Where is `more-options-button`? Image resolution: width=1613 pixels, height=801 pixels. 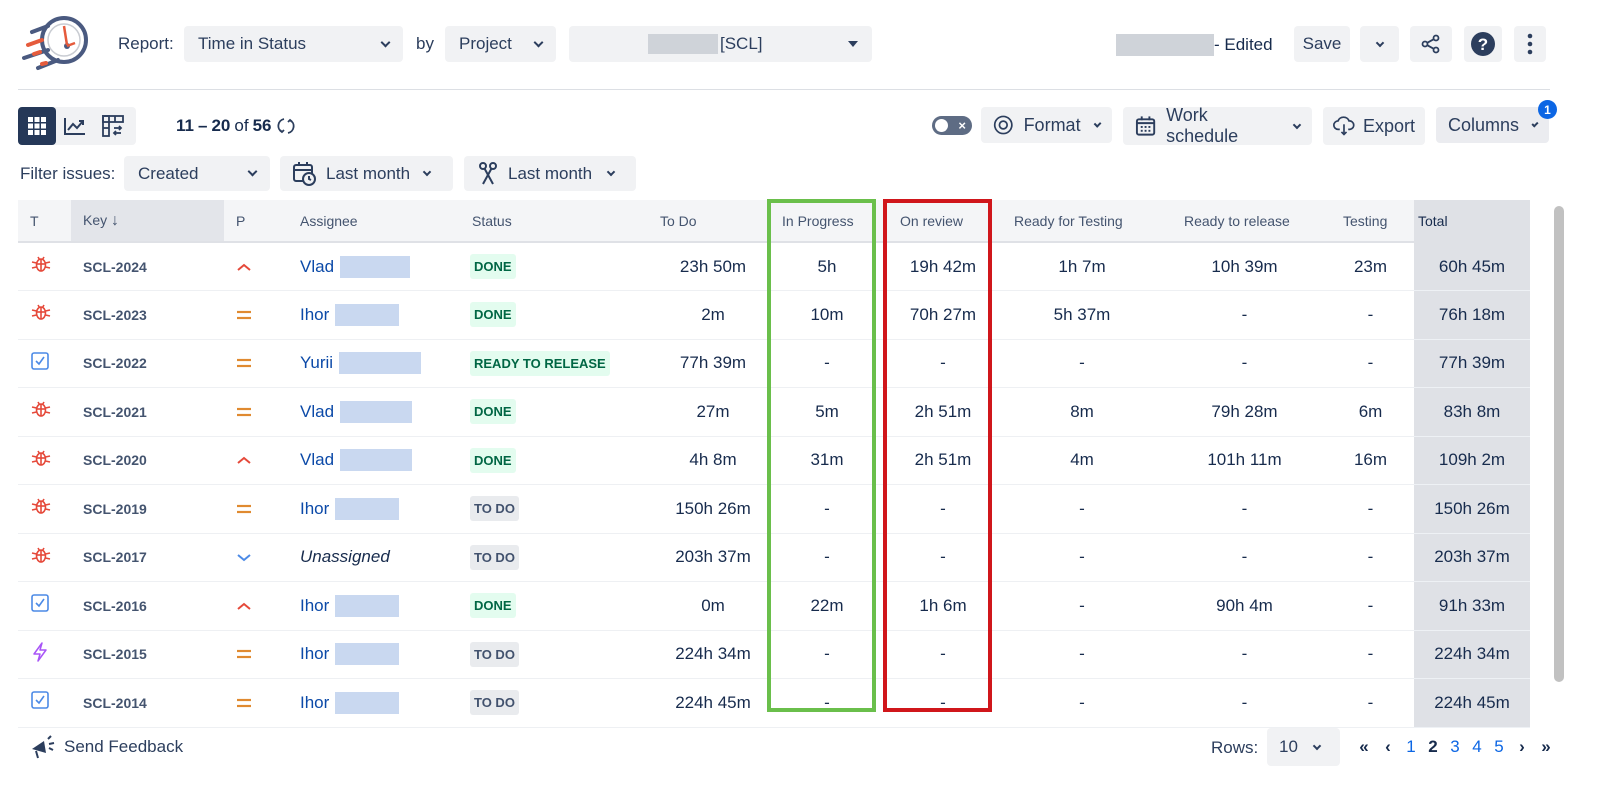 more-options-button is located at coordinates (1530, 44).